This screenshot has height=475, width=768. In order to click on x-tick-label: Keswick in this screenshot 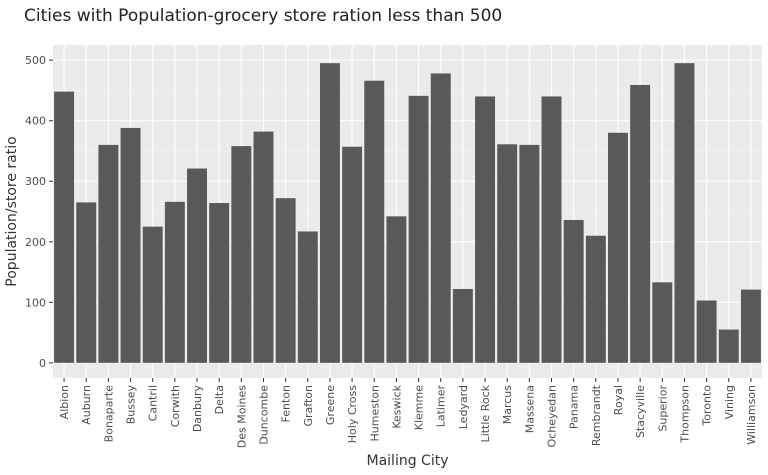, I will do `click(396, 406)`.